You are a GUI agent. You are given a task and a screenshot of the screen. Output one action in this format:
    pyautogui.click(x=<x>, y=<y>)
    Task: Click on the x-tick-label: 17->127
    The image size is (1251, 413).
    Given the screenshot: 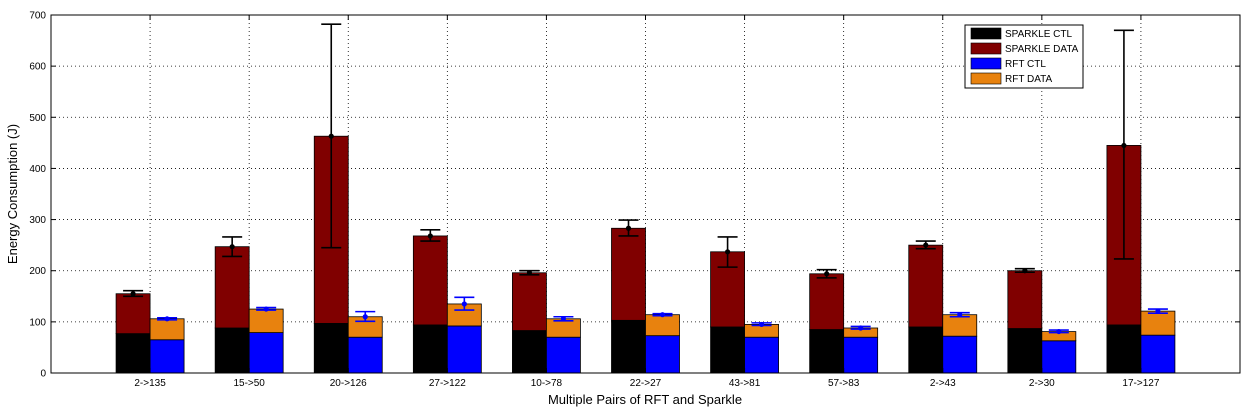 What is the action you would take?
    pyautogui.click(x=1140, y=383)
    